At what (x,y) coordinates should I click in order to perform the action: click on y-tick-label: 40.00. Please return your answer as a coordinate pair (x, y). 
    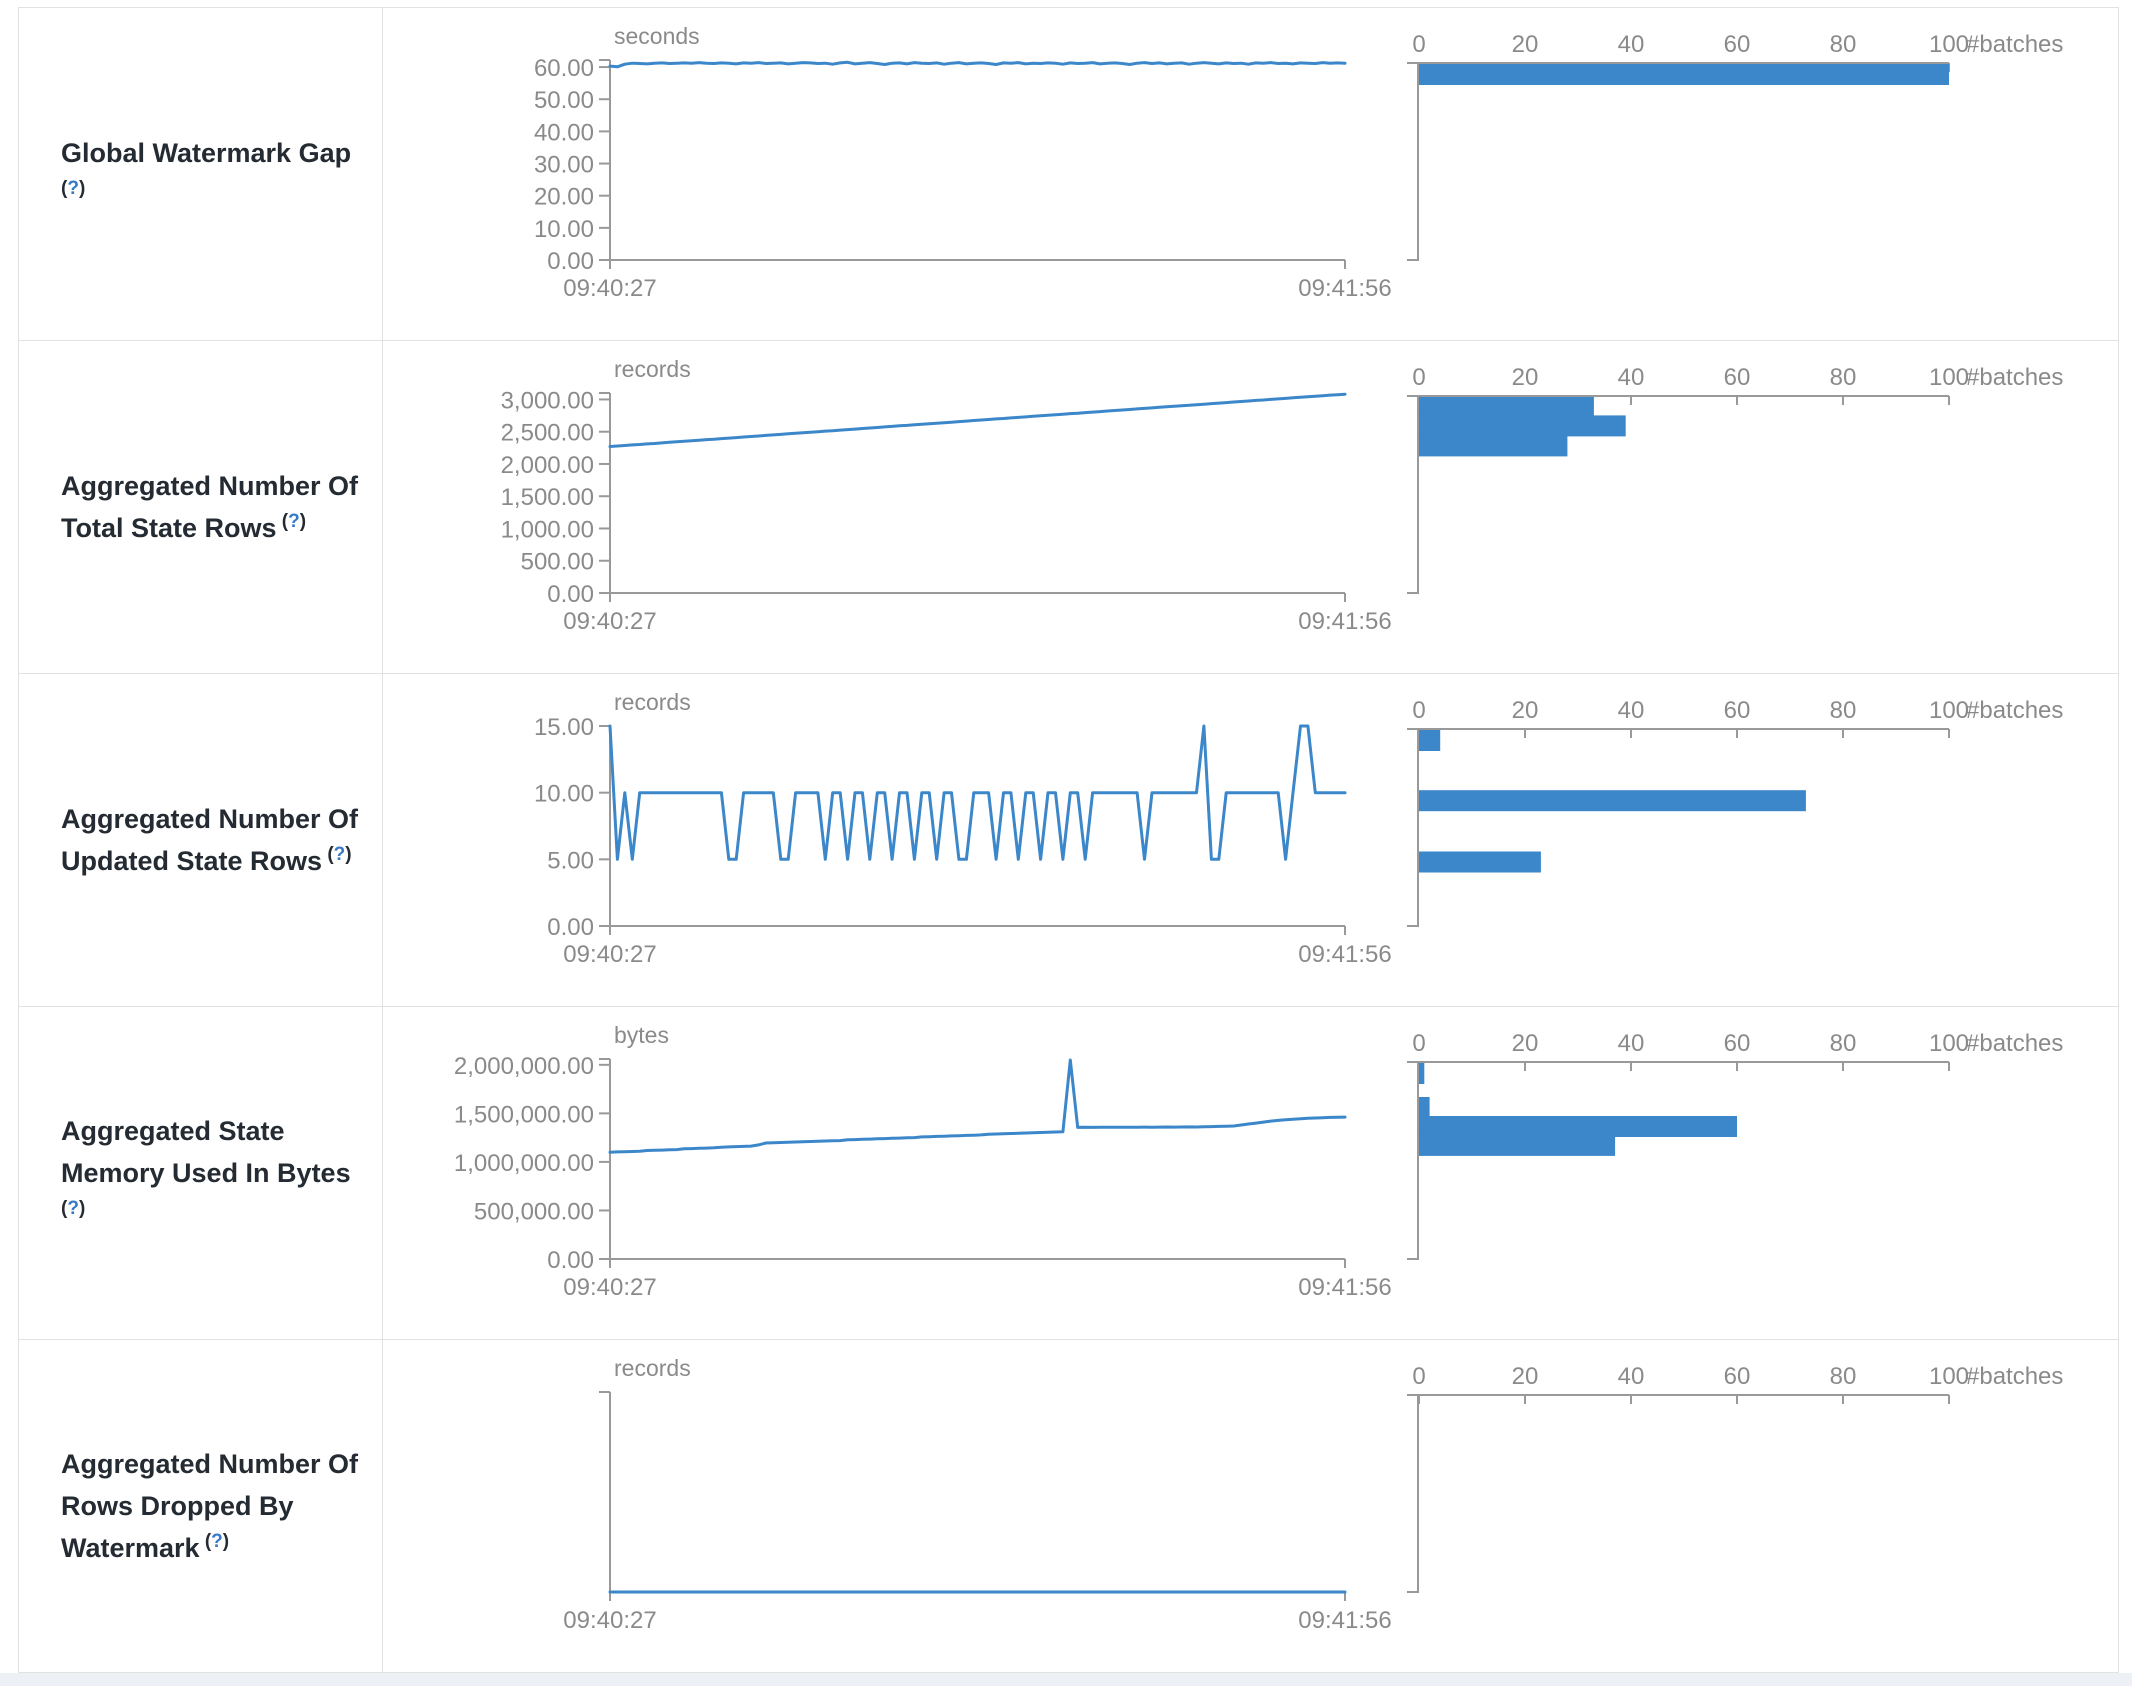
    Looking at the image, I should click on (564, 132).